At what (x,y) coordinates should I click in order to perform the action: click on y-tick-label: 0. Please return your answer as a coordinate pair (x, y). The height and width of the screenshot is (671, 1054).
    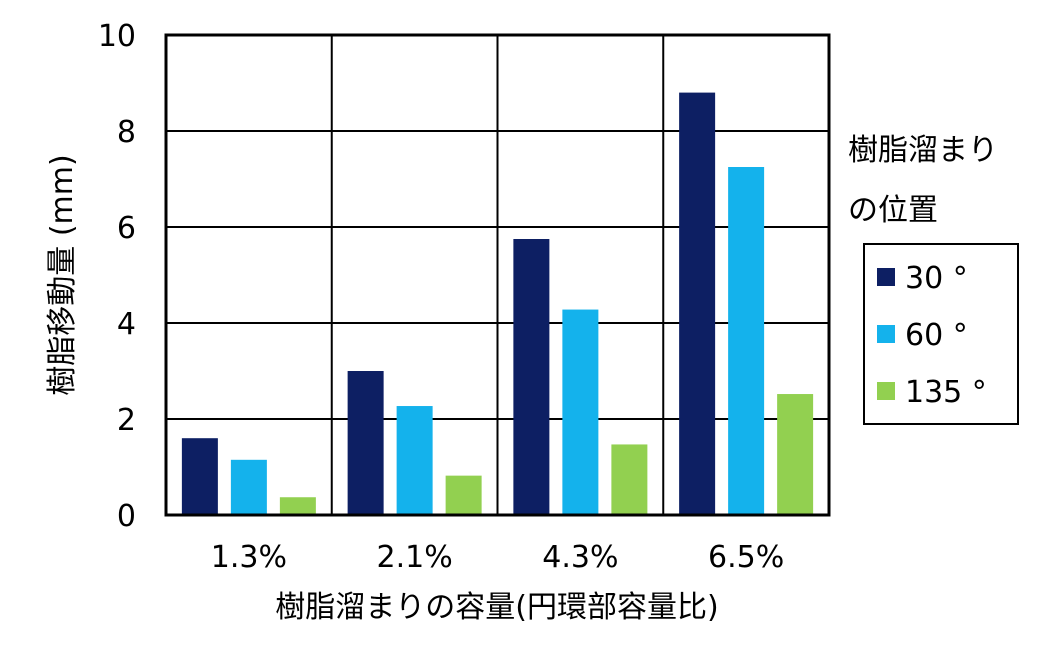
    Looking at the image, I should click on (126, 516).